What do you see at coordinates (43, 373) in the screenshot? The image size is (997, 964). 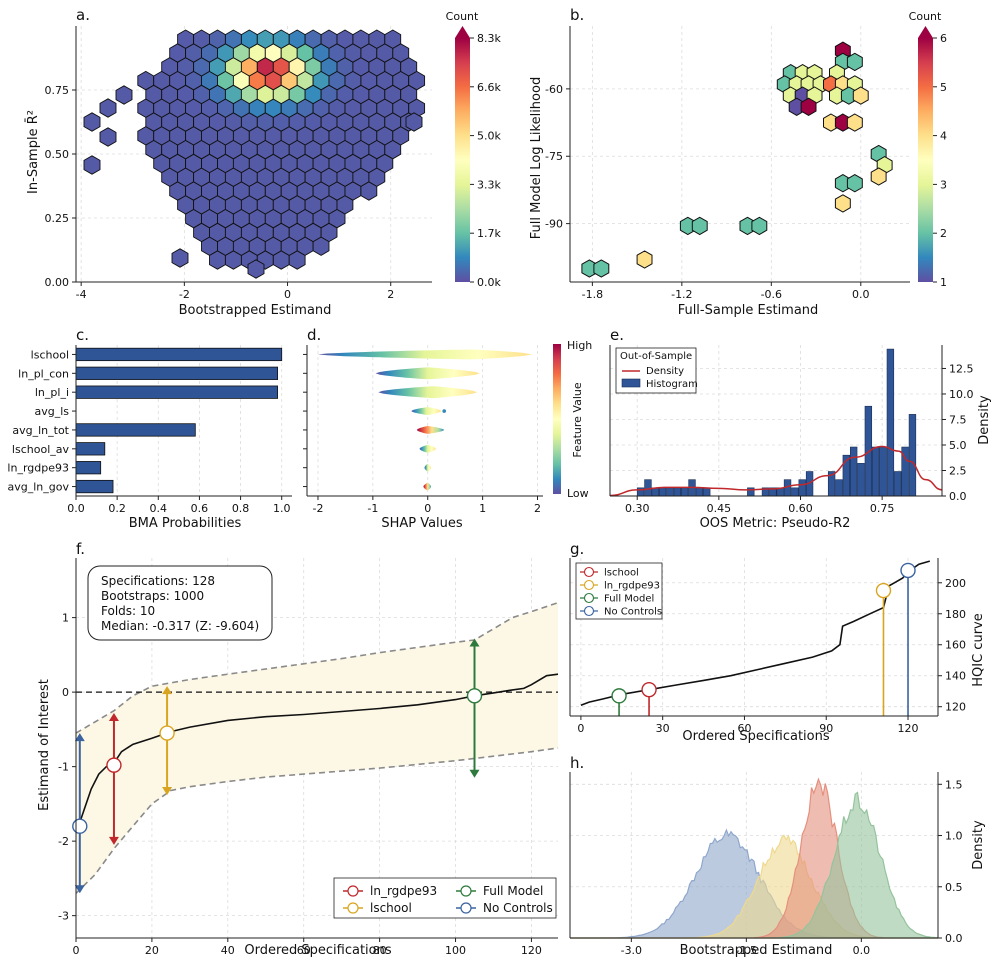 I see `c-category-label: ln_pl_con` at bounding box center [43, 373].